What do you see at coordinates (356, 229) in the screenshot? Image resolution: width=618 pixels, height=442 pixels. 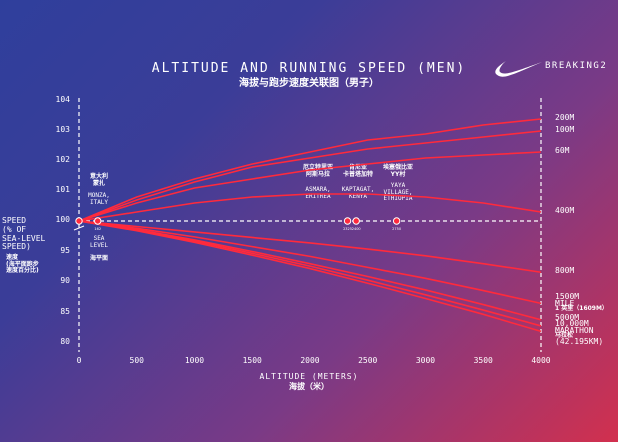 I see `location-tag-3: 2400` at bounding box center [356, 229].